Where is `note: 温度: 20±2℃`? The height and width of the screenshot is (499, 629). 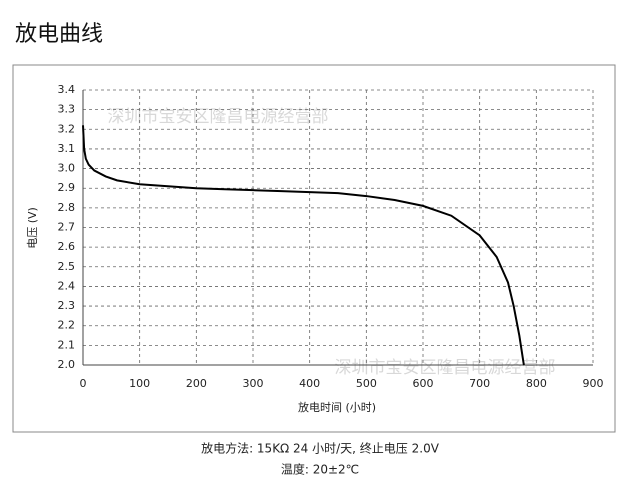 note: 温度: 20±2℃ is located at coordinates (320, 469).